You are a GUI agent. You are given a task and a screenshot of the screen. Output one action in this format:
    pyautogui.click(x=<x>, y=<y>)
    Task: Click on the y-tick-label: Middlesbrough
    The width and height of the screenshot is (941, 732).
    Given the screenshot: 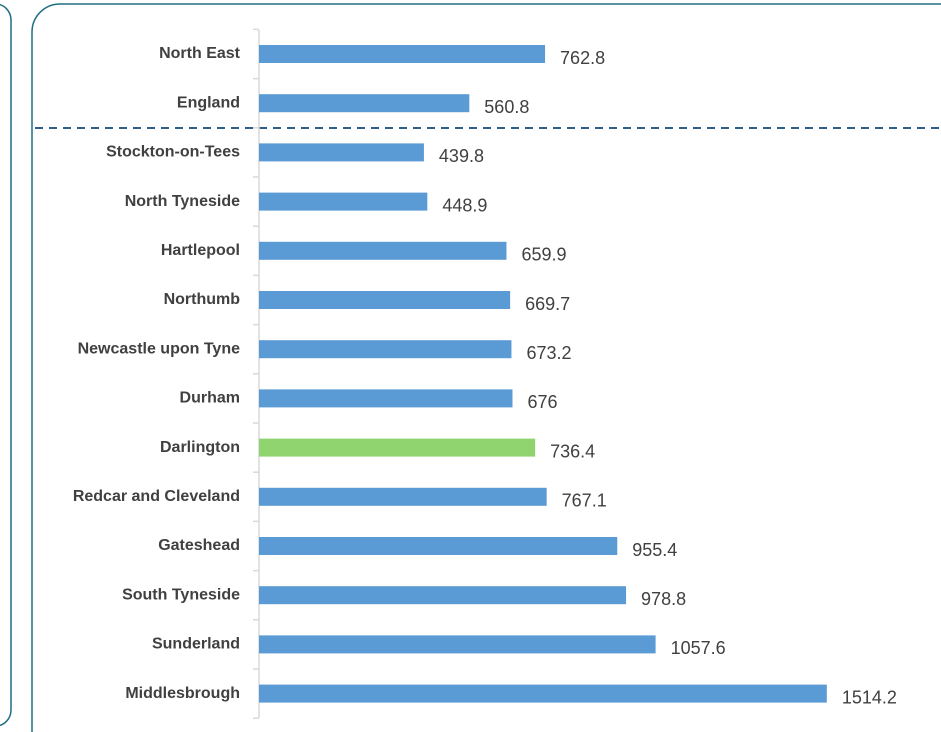 What is the action you would take?
    pyautogui.click(x=182, y=693)
    